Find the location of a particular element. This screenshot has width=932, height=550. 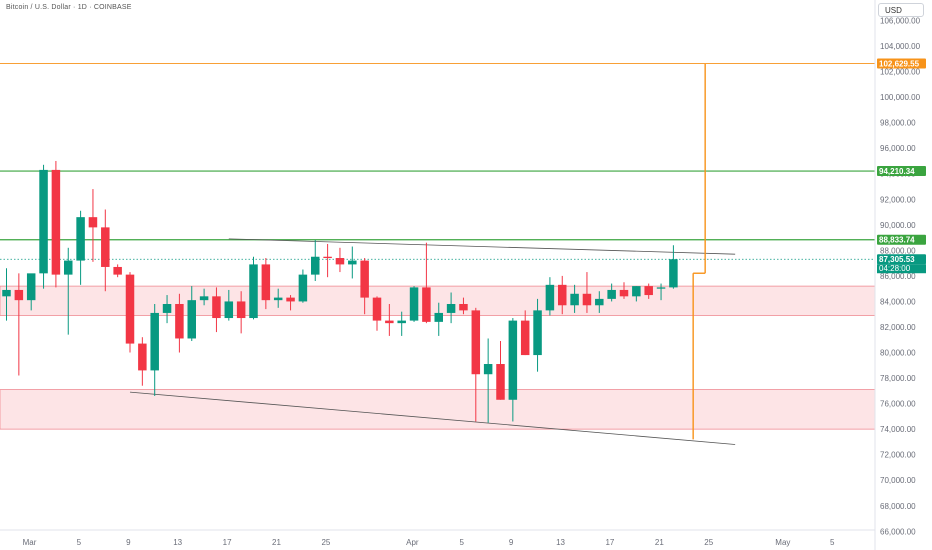

resistance-low-tag-bg is located at coordinates (901, 239).